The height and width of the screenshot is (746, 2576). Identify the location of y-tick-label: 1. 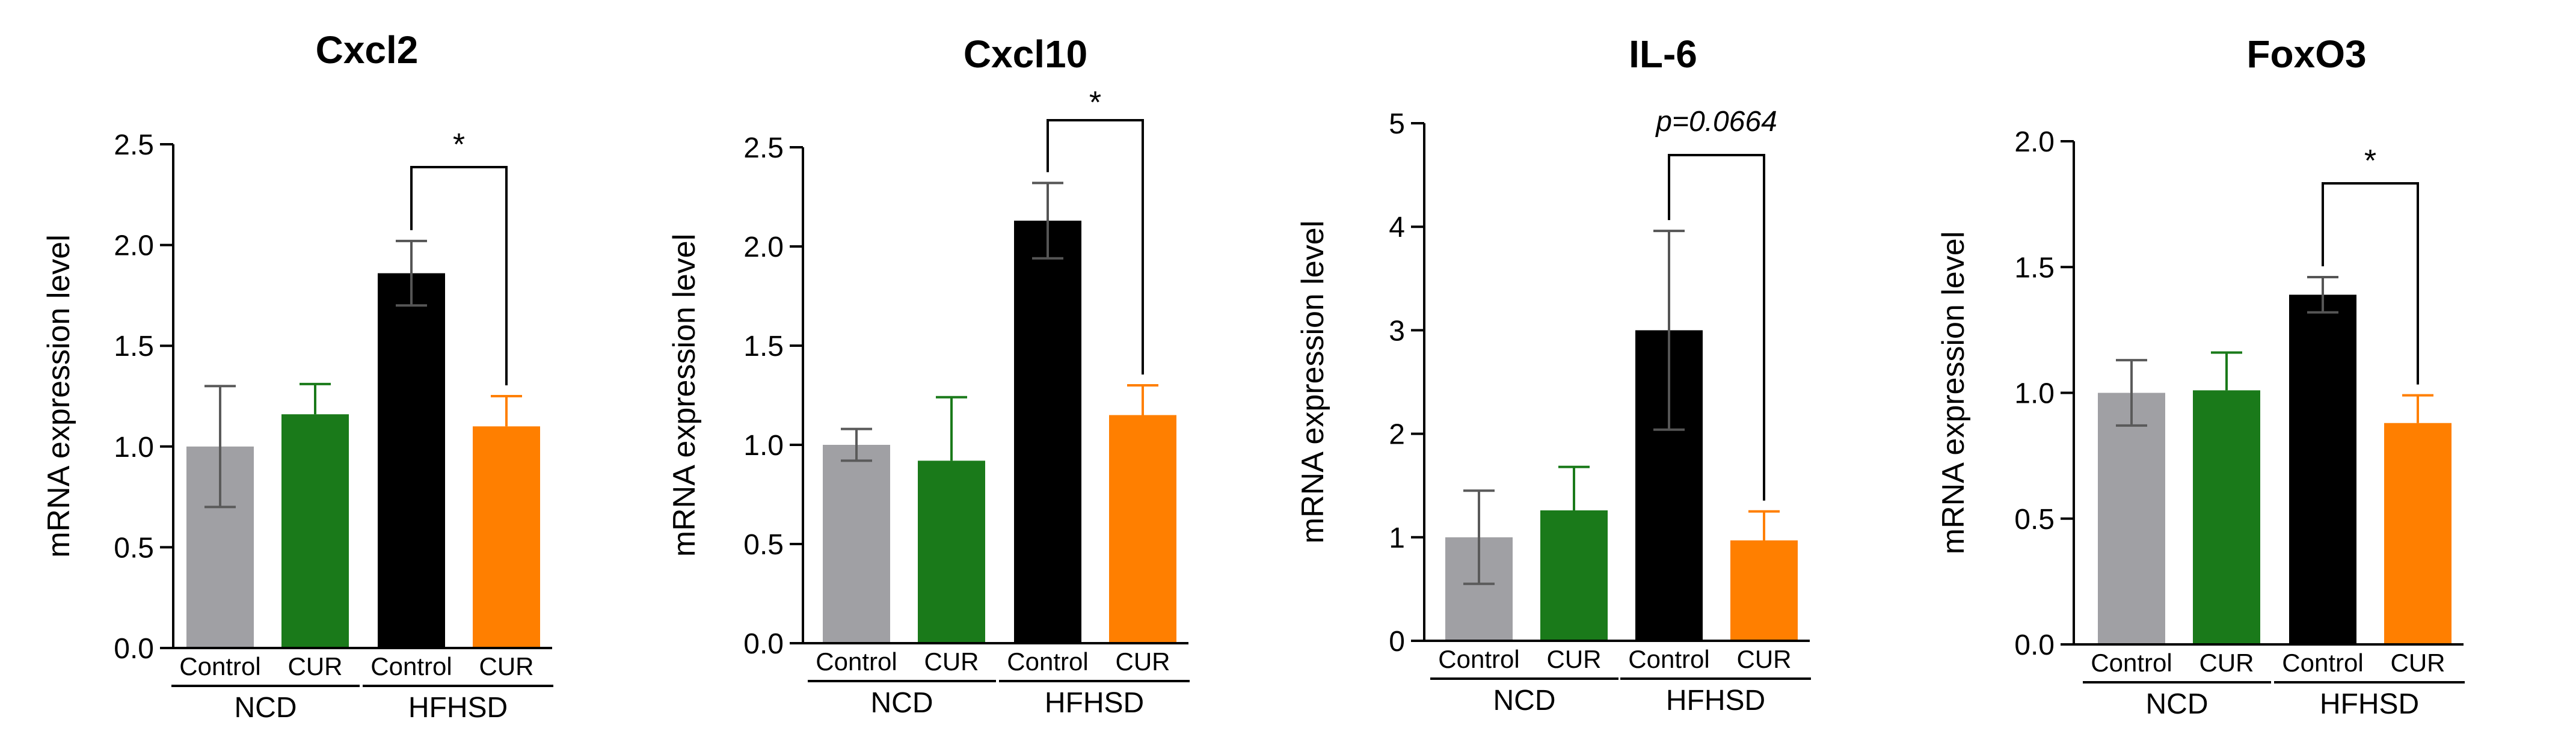
(1397, 538).